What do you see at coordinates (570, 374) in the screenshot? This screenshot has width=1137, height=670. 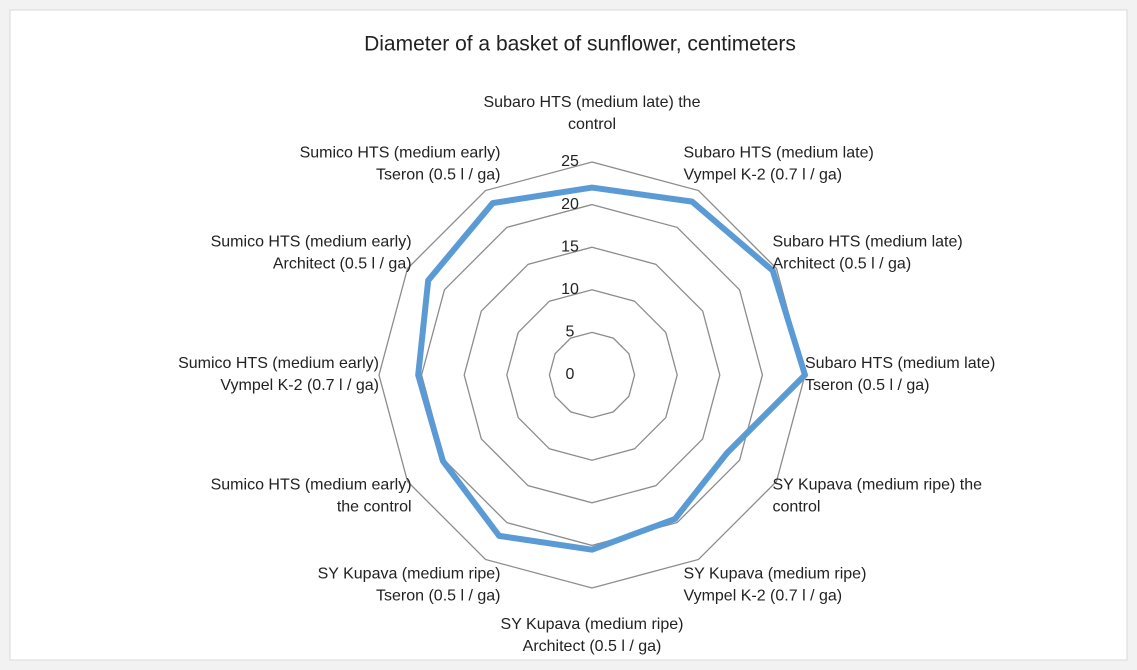 I see `r-tick-label: 0` at bounding box center [570, 374].